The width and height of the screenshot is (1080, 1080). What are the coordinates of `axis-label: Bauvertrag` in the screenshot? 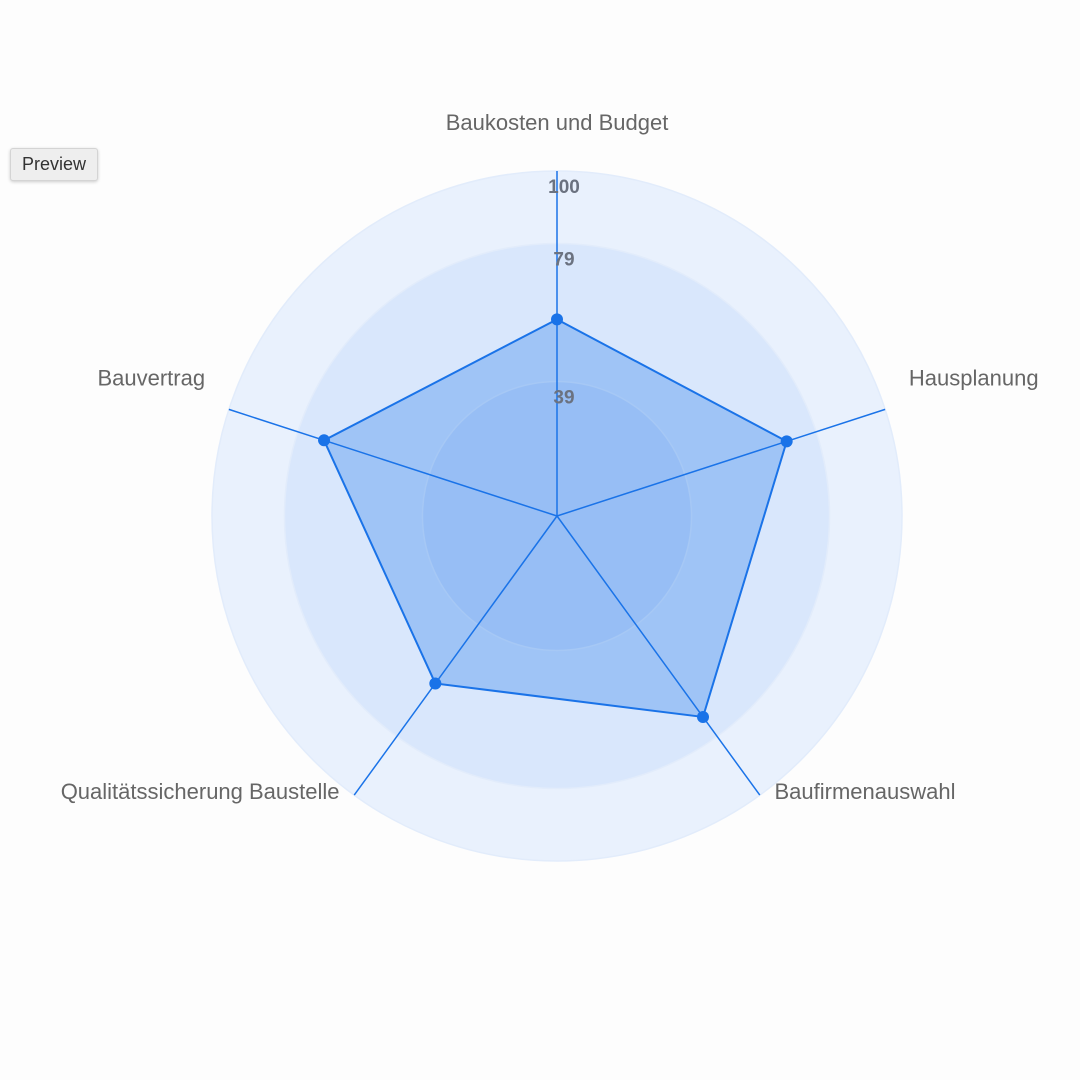 It's located at (151, 377).